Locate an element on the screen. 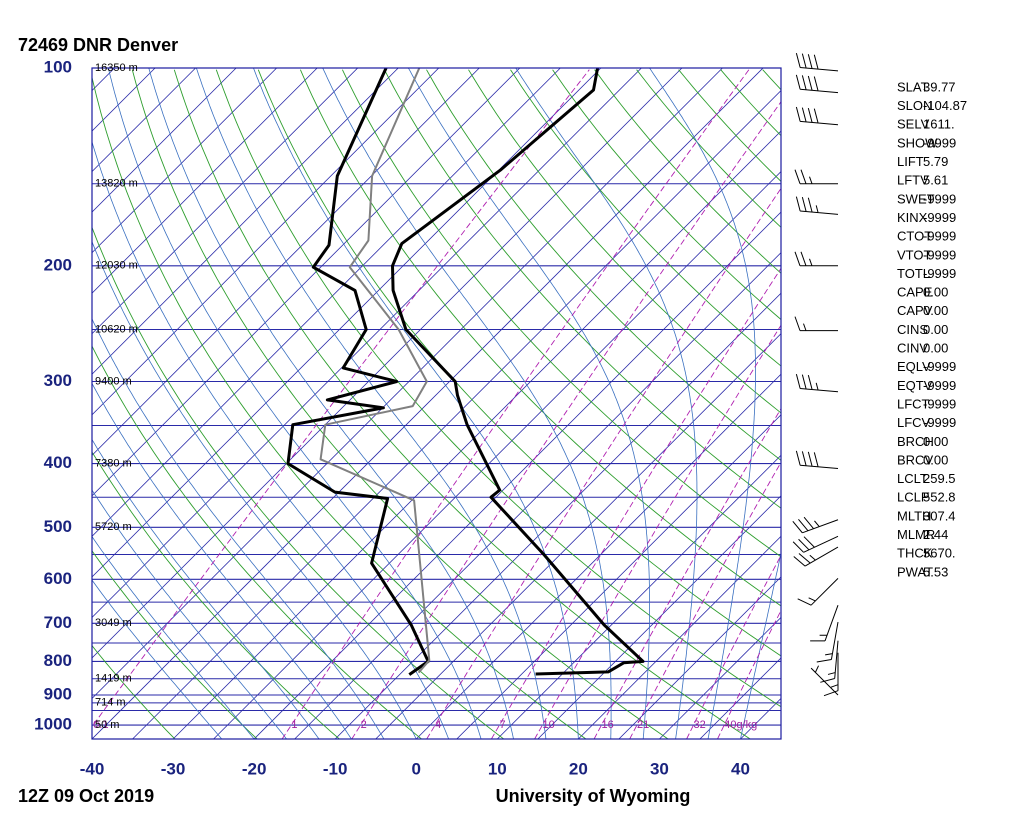 The width and height of the screenshot is (1024, 826). height-label: 7380 m is located at coordinates (113, 464).